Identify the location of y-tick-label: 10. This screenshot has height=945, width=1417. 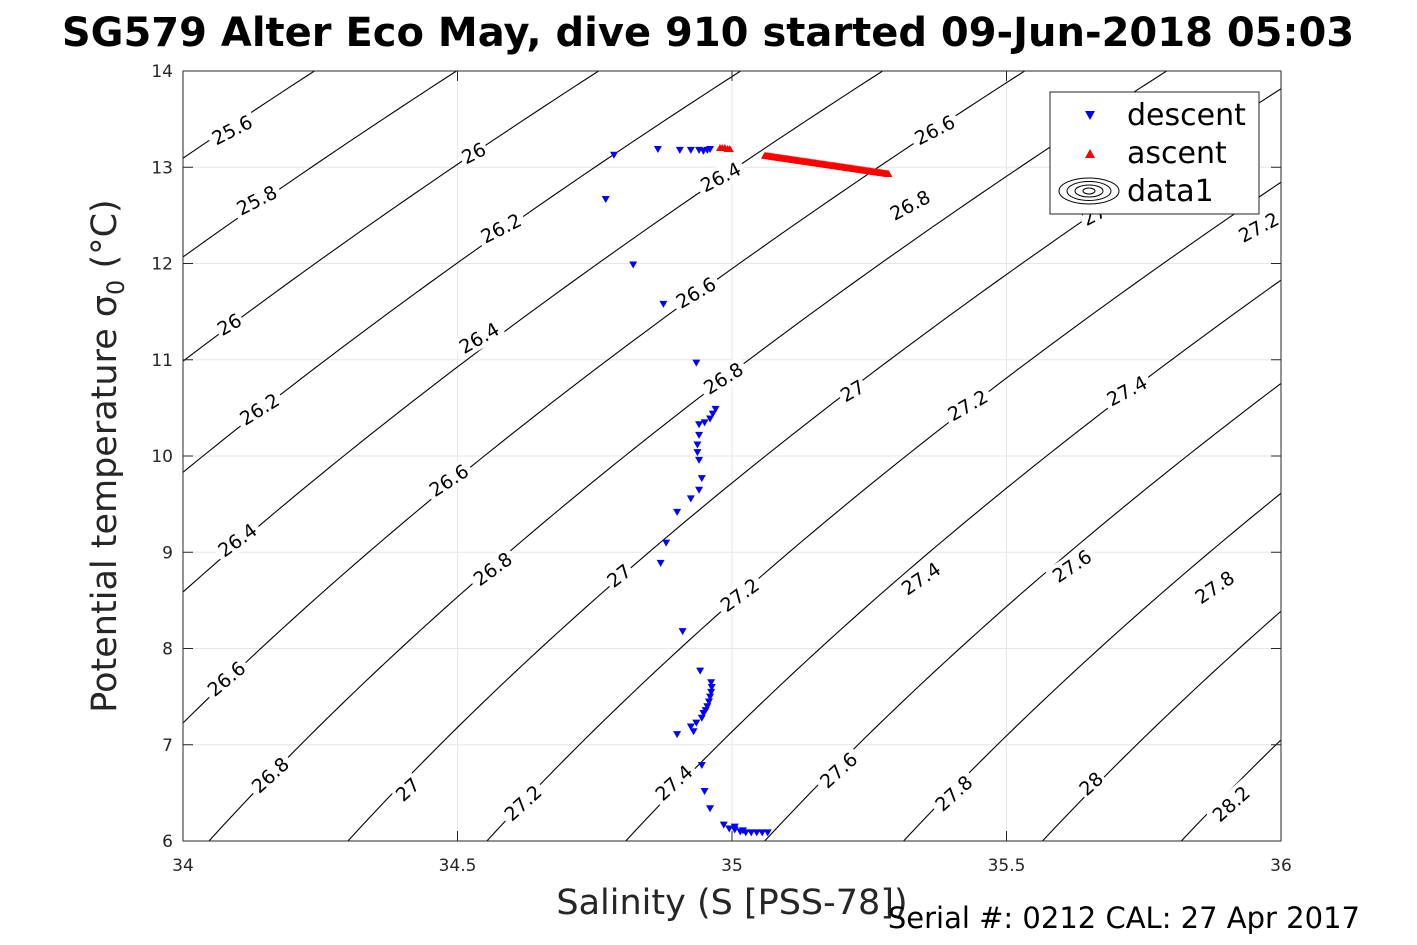
(162, 457).